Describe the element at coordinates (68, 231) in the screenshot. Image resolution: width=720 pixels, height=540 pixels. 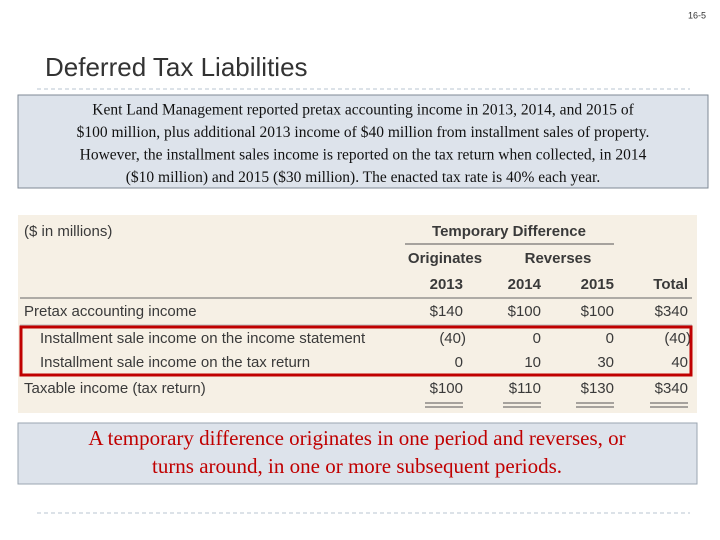
I see `unit-note: ($ in millions)` at that location.